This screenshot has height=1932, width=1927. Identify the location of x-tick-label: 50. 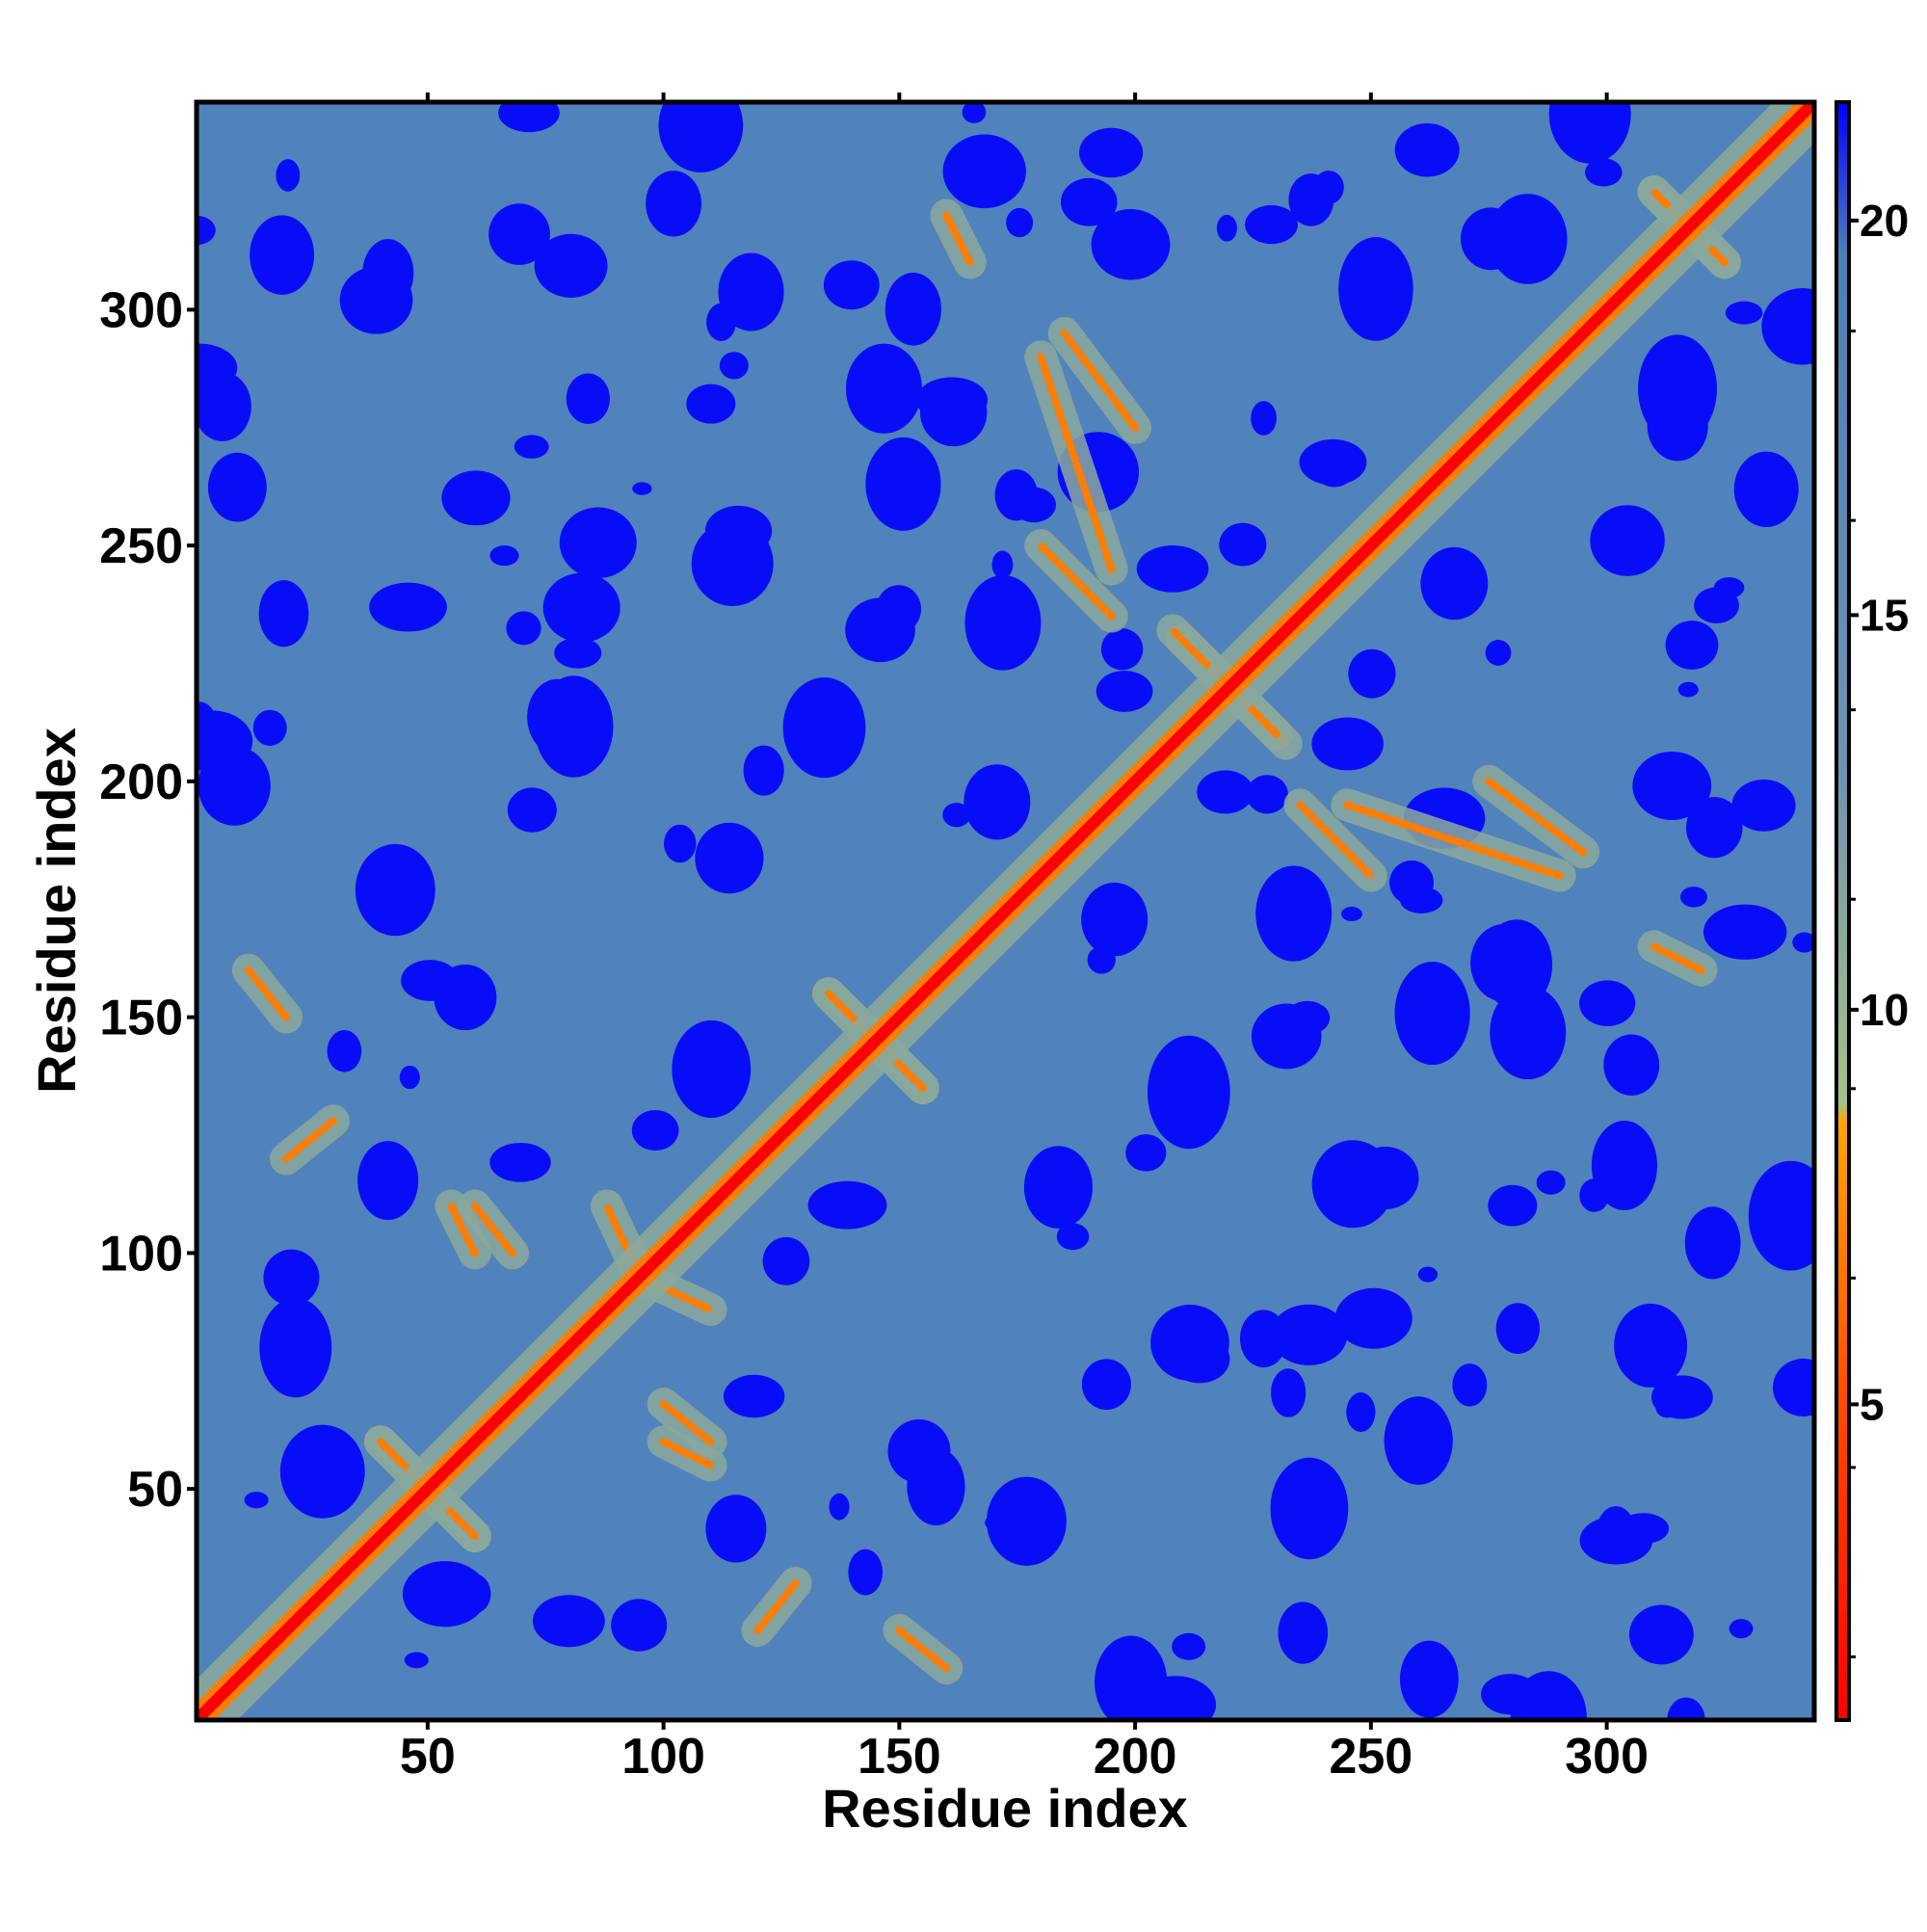
(428, 1757).